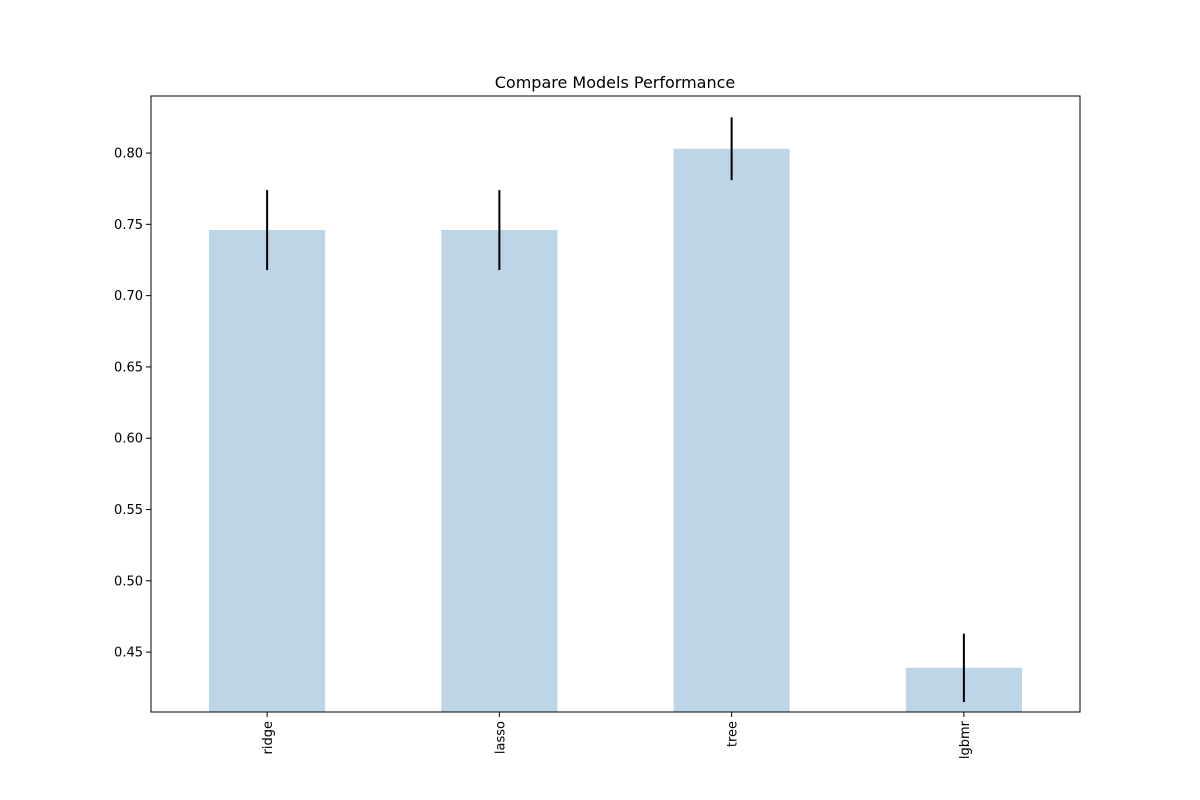 This screenshot has height=800, width=1200. I want to click on x-tick-label-lgbmr: lgbmr, so click(965, 739).